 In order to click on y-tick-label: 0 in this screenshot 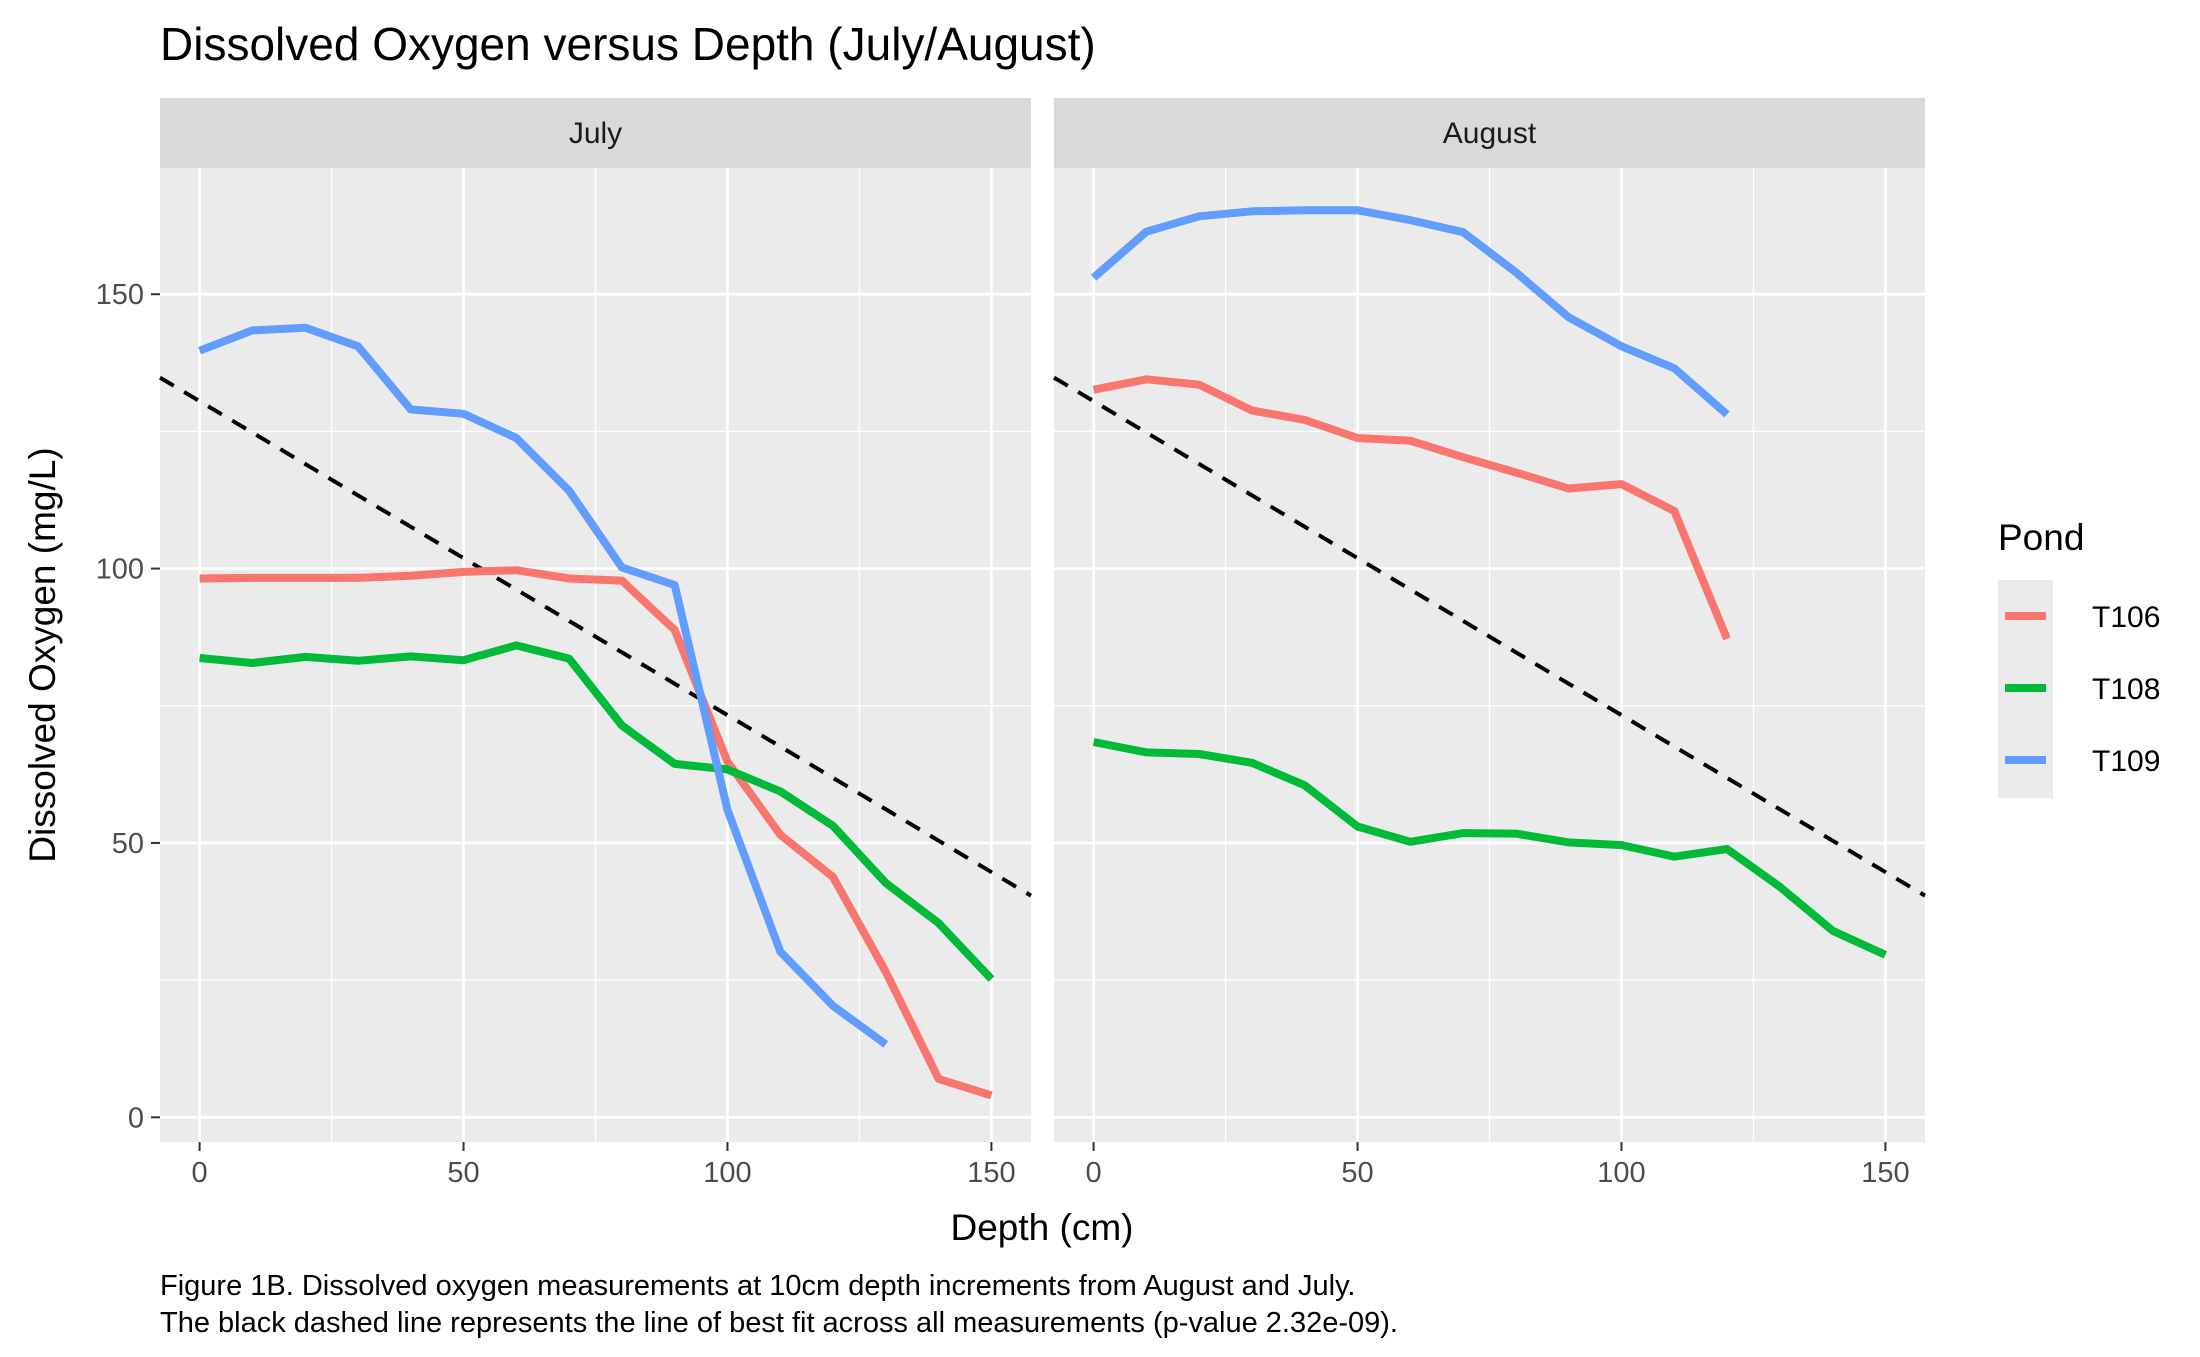, I will do `click(136, 1118)`.